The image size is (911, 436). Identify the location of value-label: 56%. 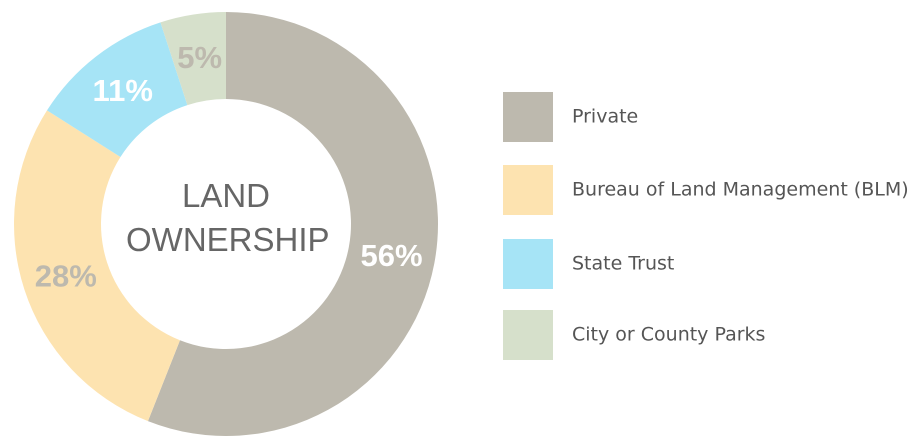
(391, 255).